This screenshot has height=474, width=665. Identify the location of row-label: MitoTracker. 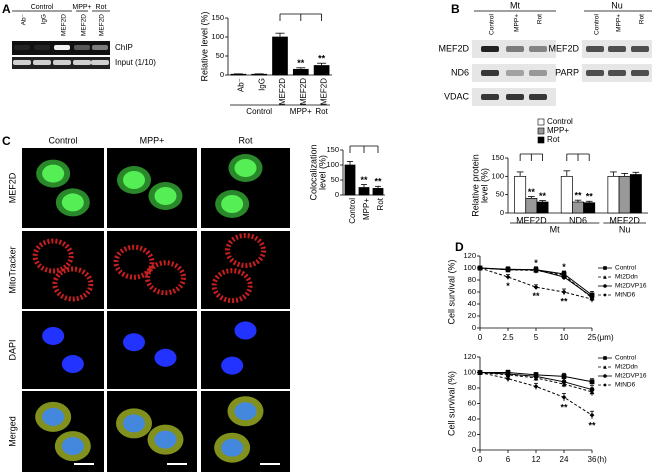
(12, 269).